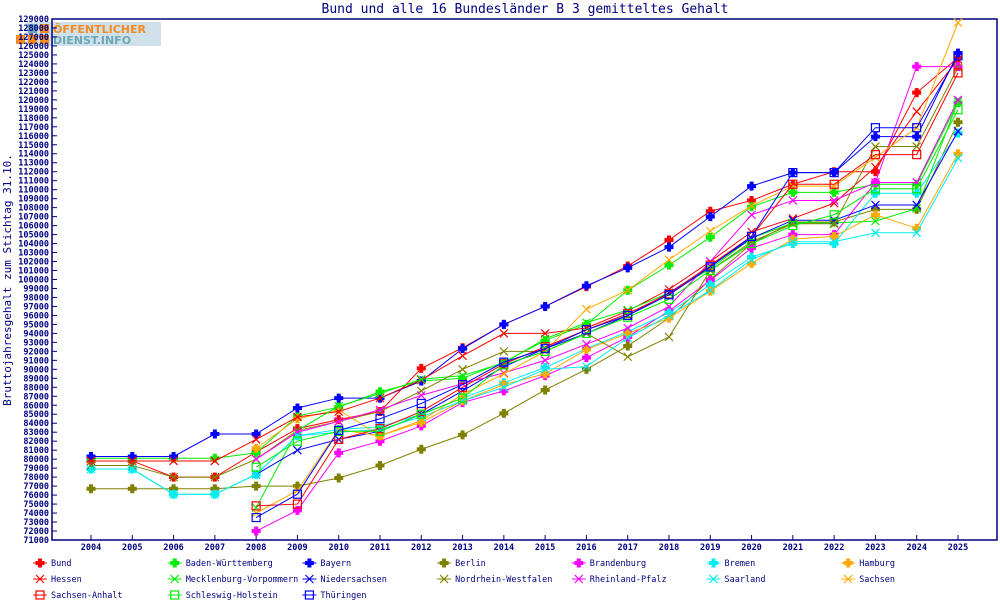 The image size is (1000, 600). Describe the element at coordinates (232, 595) in the screenshot. I see `legend-label: Schleswig-Holstein` at that location.